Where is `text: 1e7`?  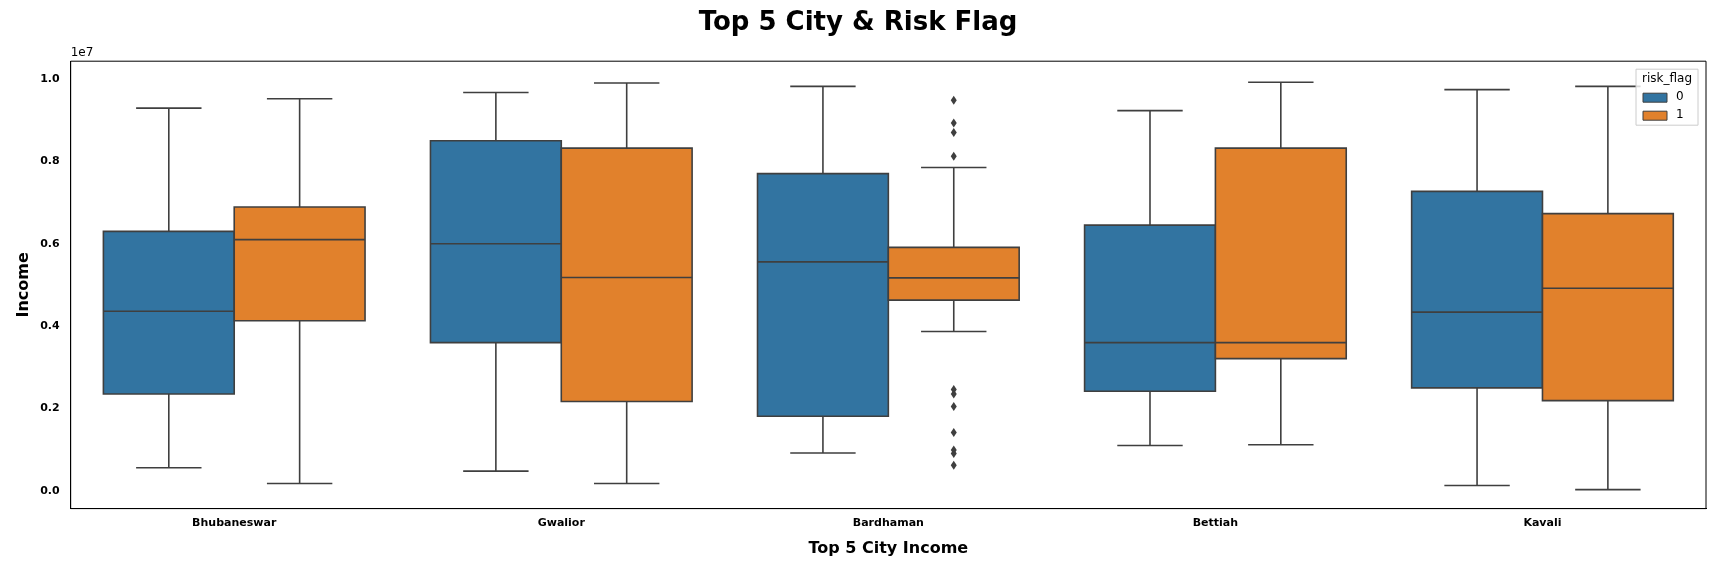
text: 1e7 is located at coordinates (82, 52).